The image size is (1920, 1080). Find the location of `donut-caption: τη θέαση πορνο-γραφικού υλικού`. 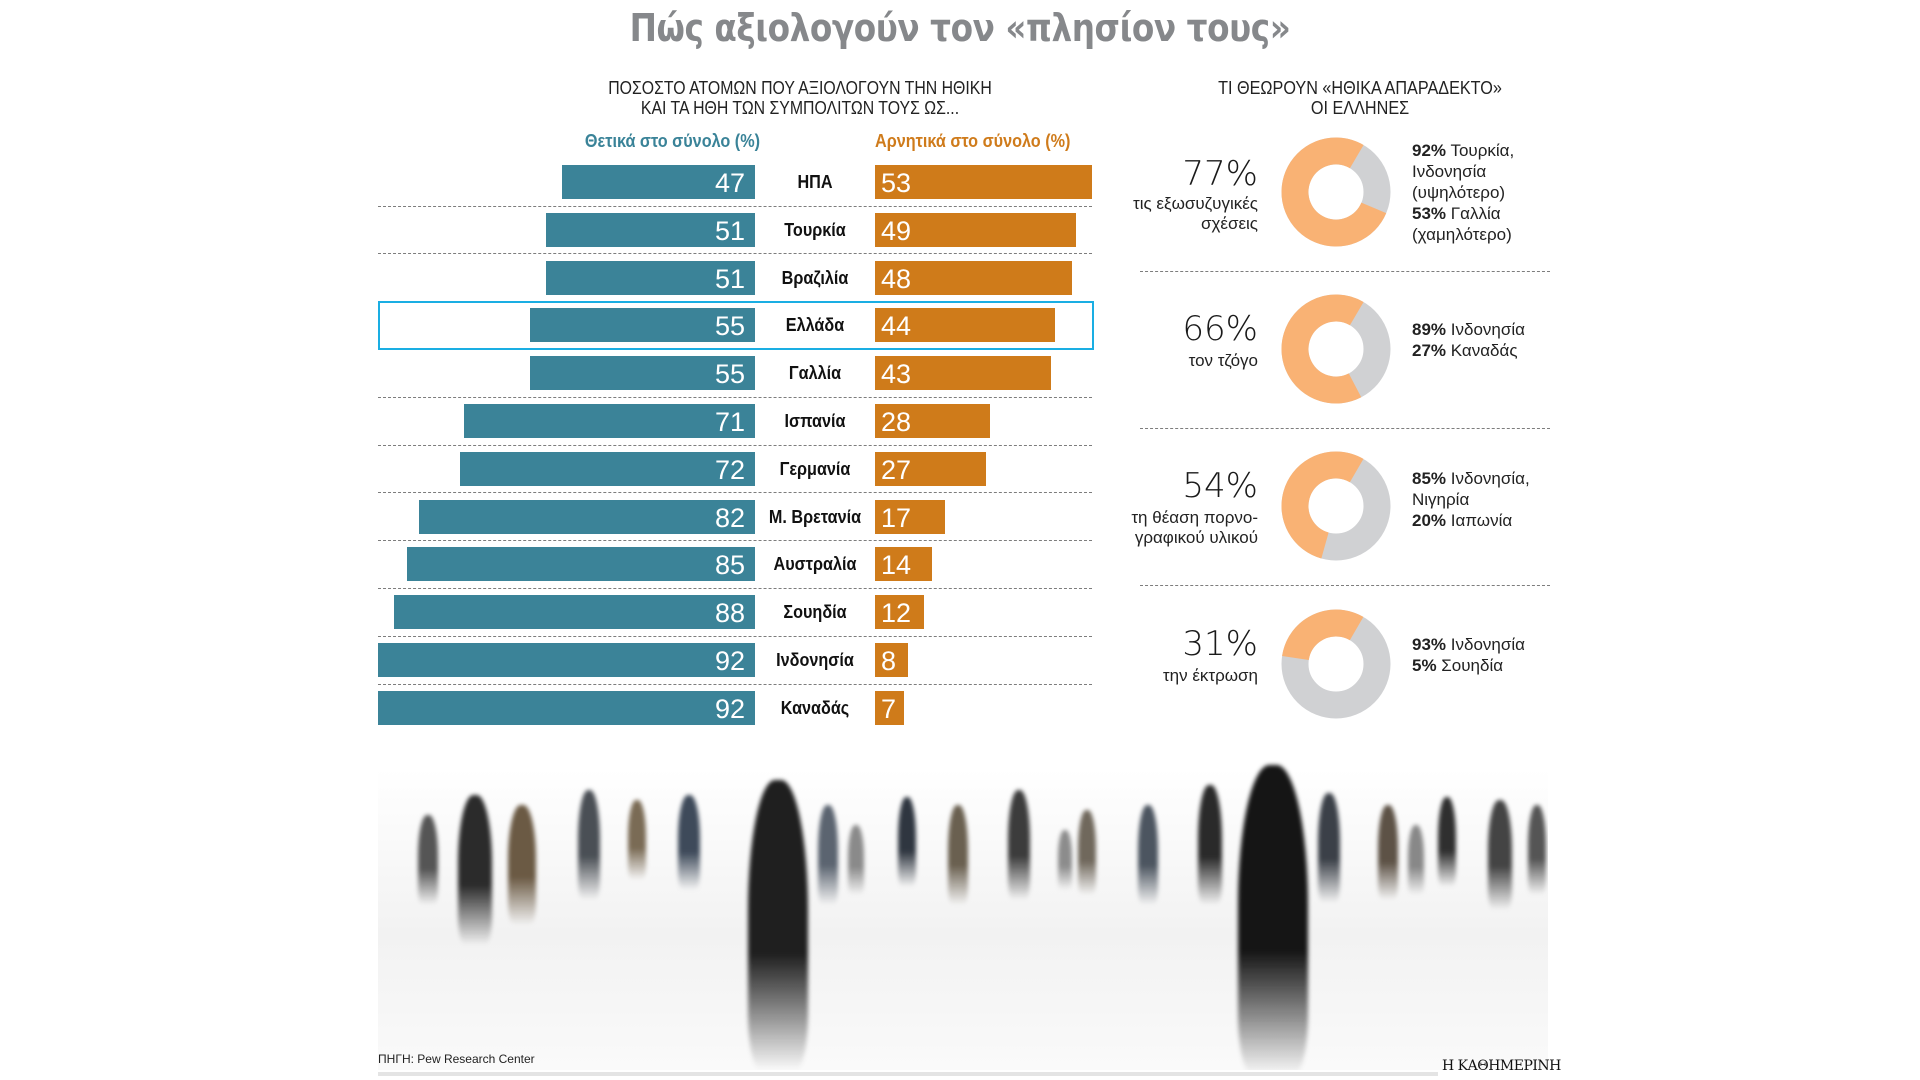

donut-caption: τη θέαση πορνο-γραφικού υλικού is located at coordinates (1194, 527).